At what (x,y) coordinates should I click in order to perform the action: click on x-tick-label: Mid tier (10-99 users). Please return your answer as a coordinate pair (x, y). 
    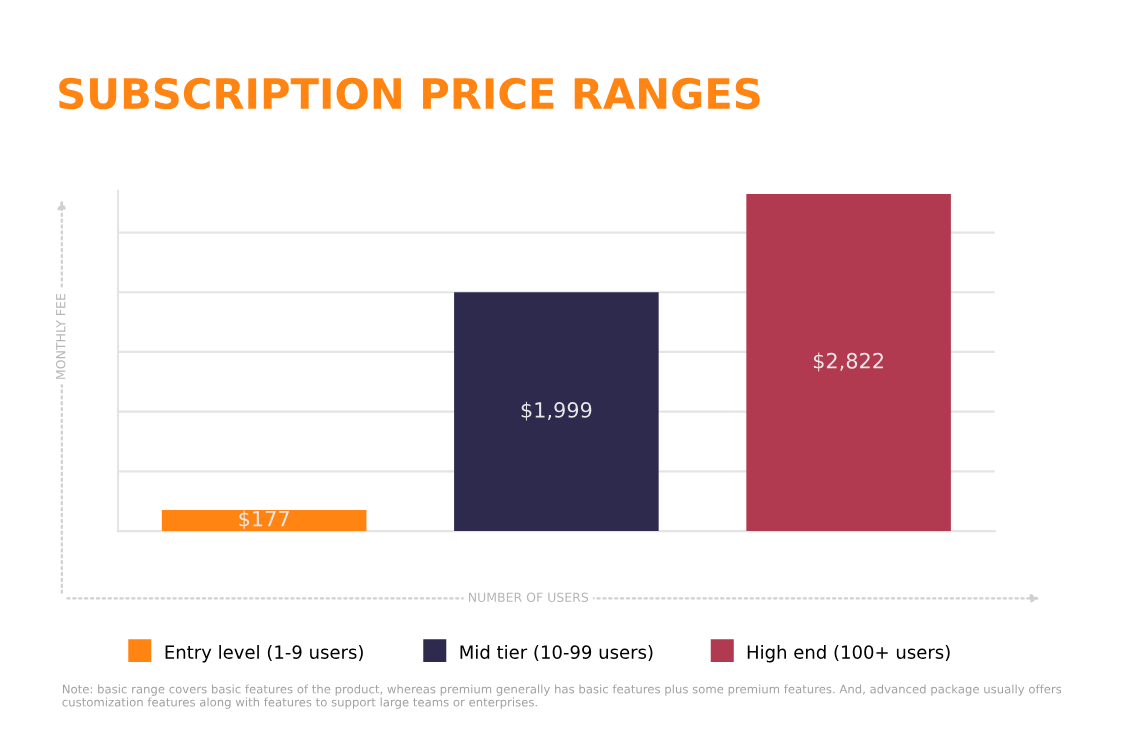
    Looking at the image, I should click on (556, 653).